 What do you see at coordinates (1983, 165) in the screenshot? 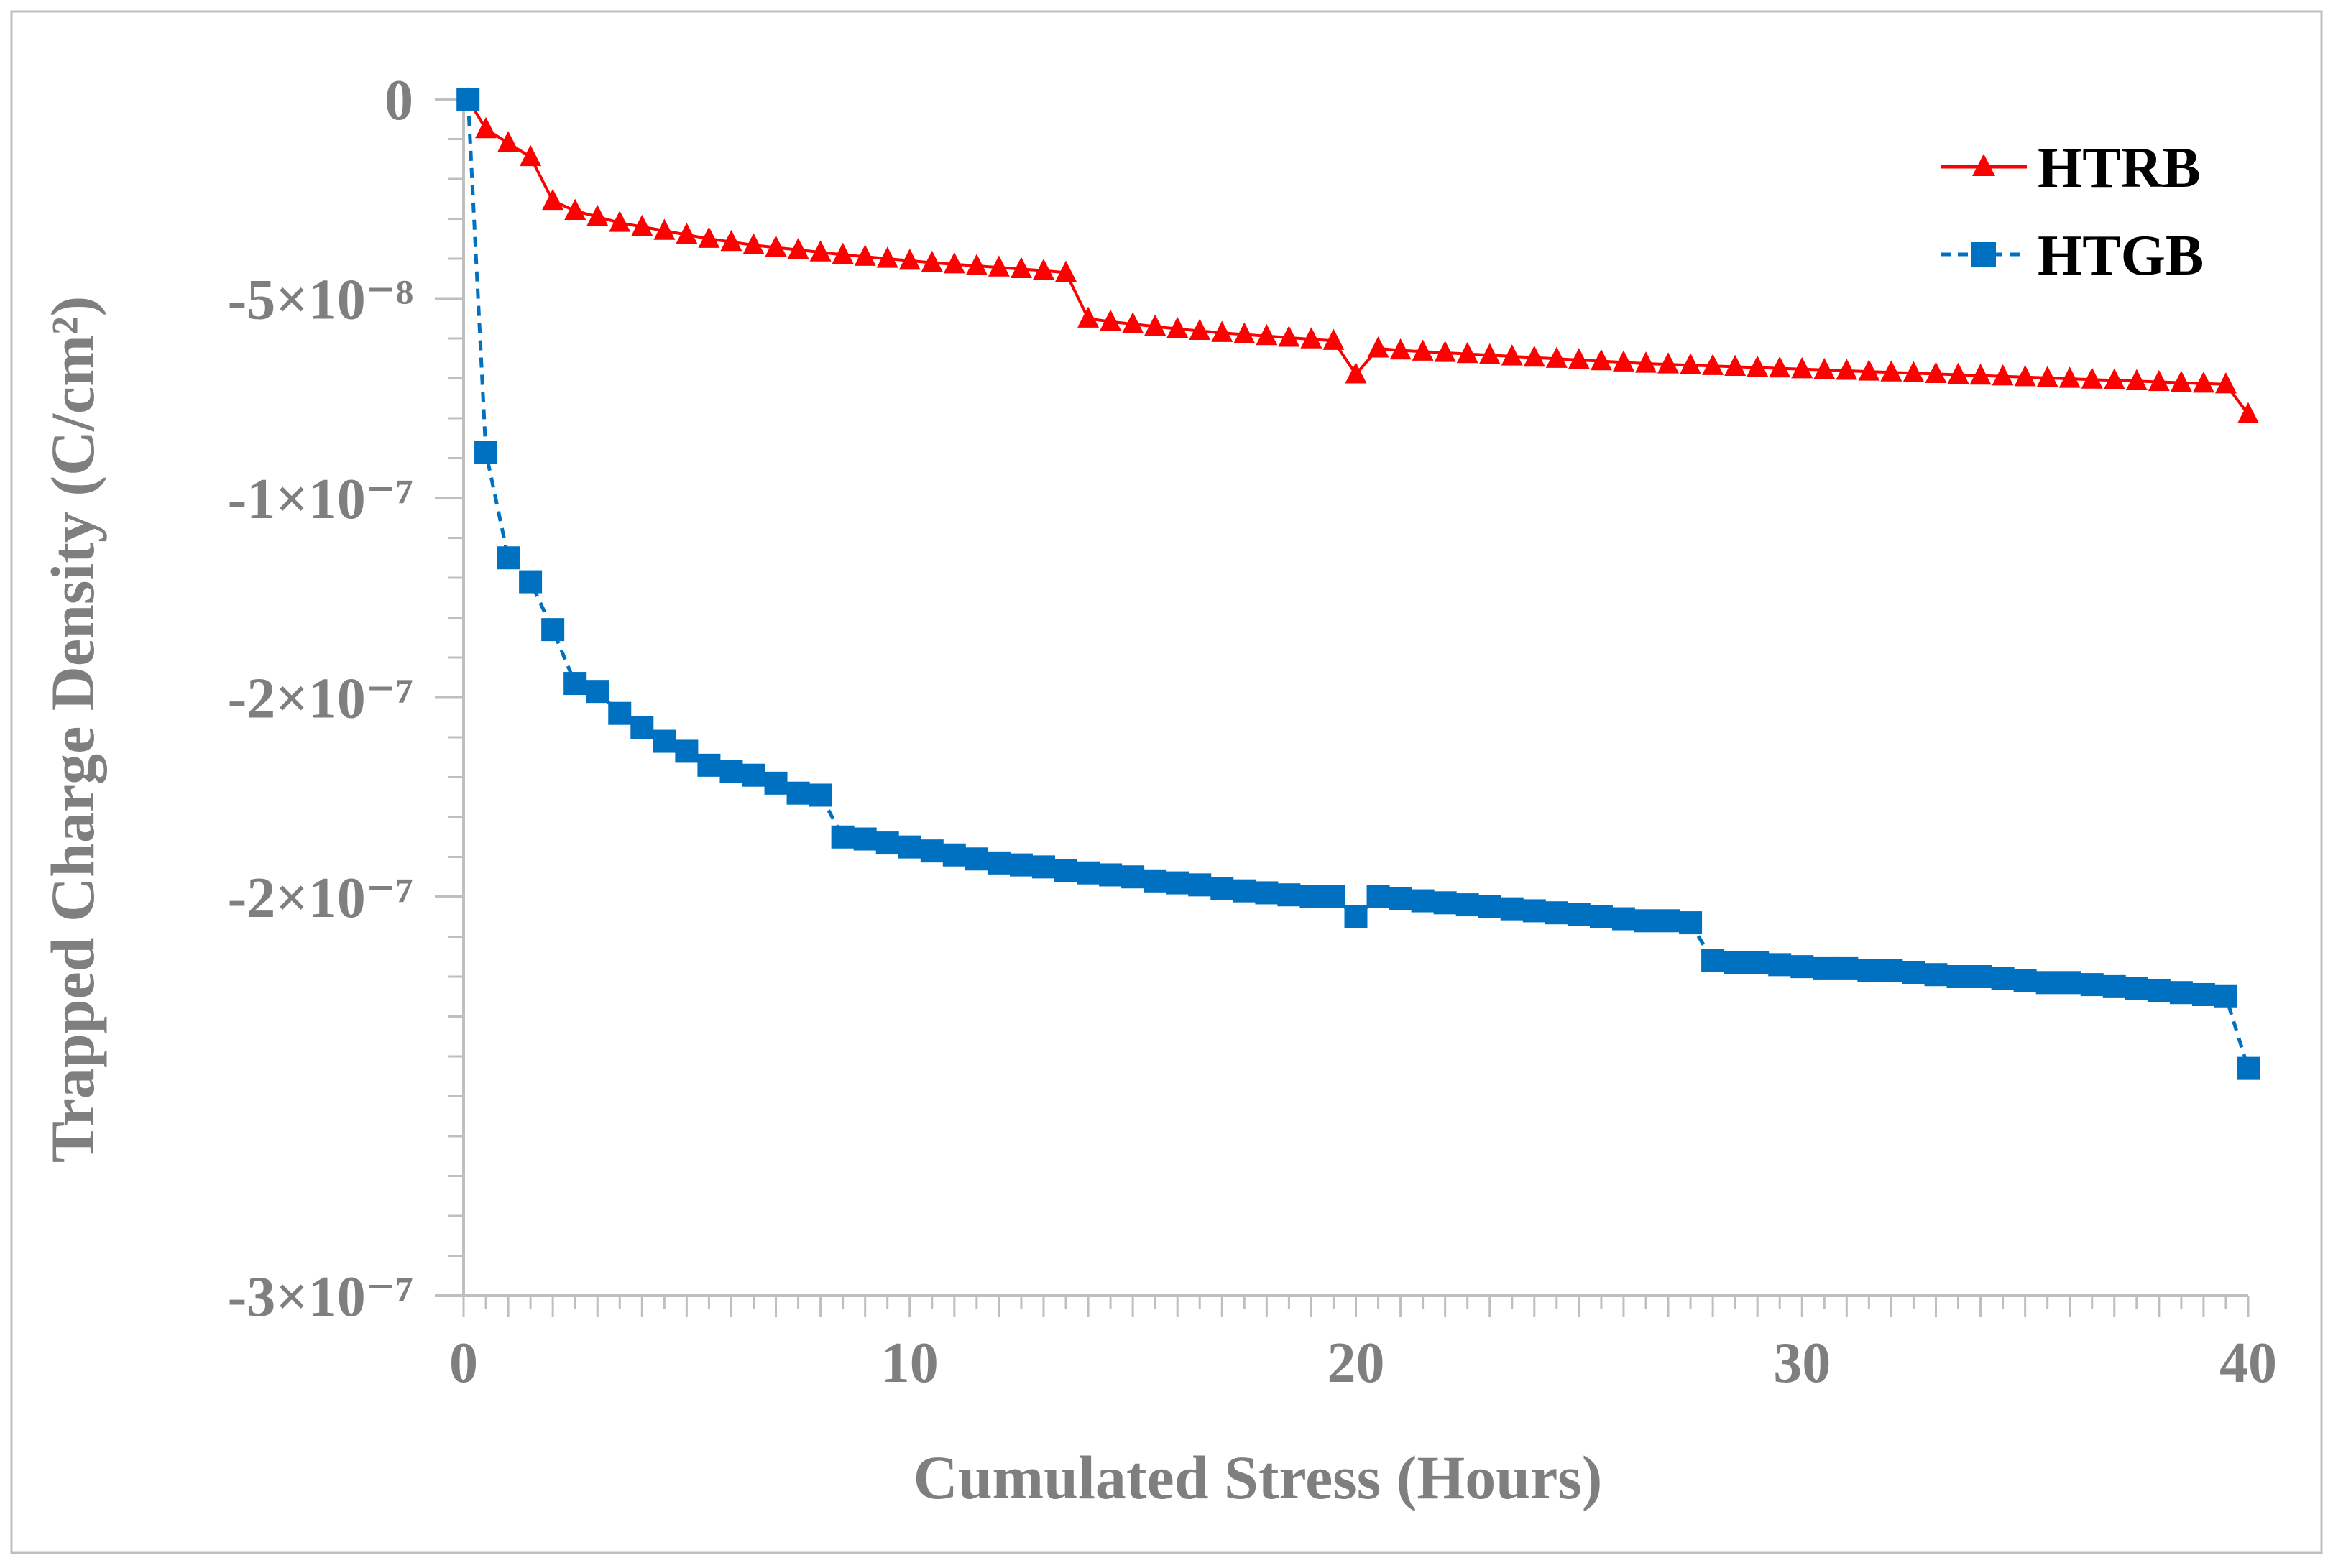
I see `legend-marker-htrb` at bounding box center [1983, 165].